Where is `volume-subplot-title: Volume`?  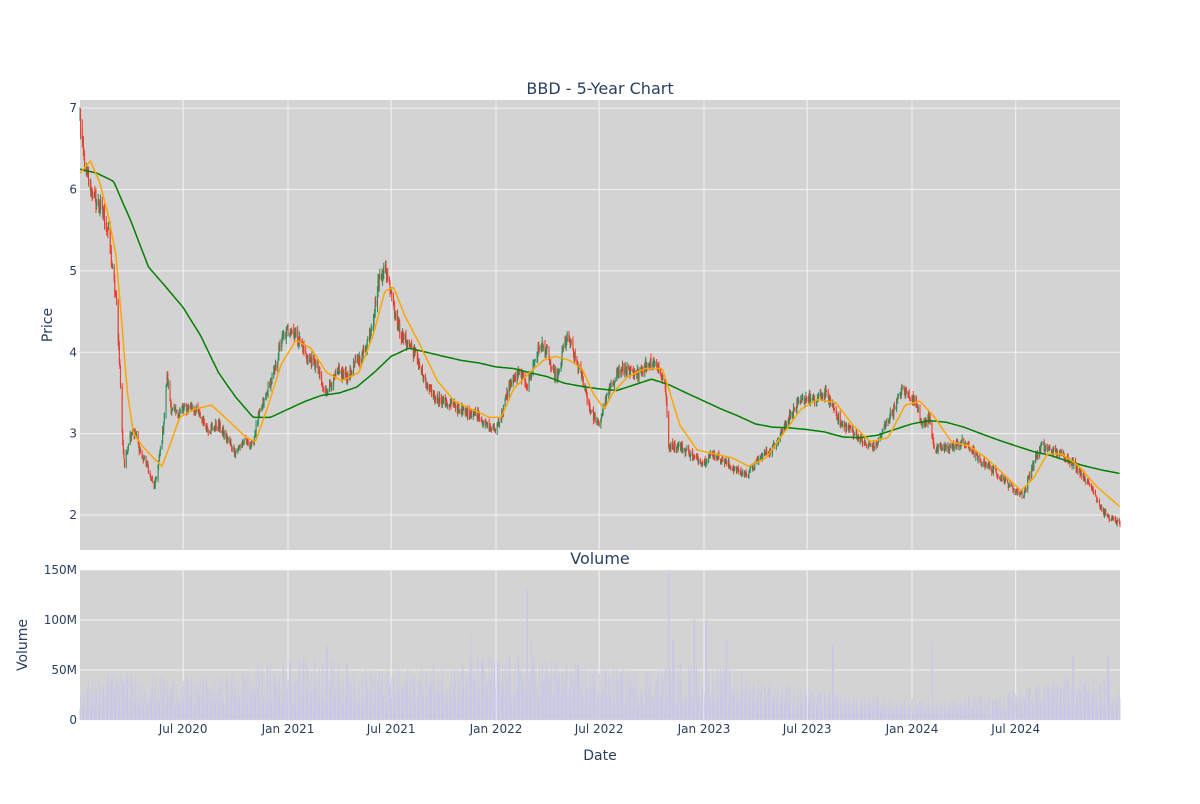
volume-subplot-title: Volume is located at coordinates (600, 558).